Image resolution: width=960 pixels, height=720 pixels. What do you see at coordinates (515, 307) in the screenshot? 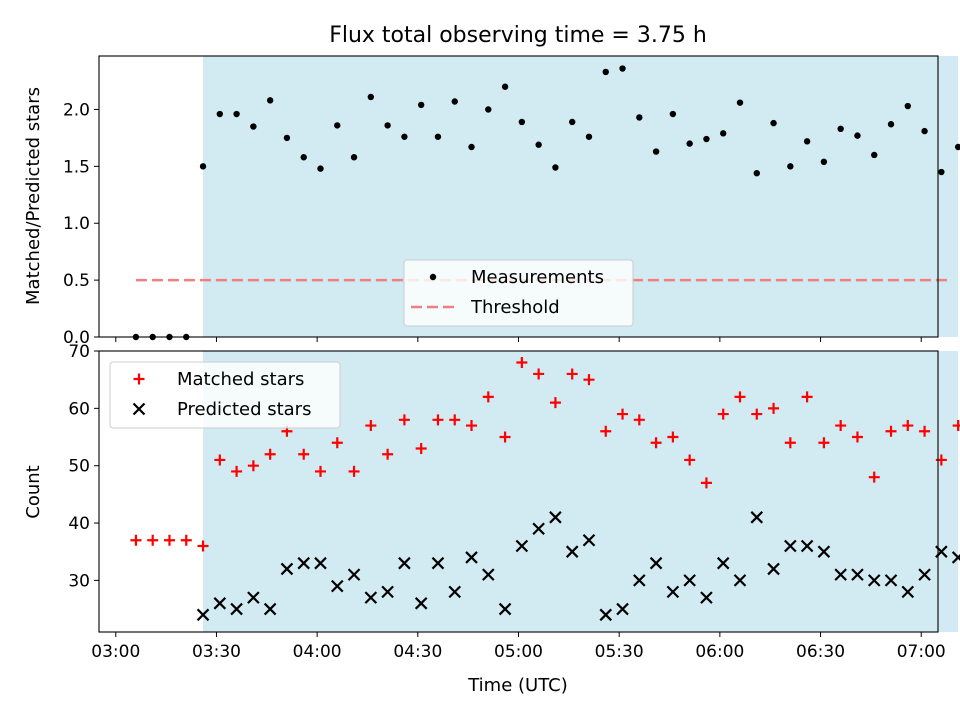
I see `legend-label: Threshold` at bounding box center [515, 307].